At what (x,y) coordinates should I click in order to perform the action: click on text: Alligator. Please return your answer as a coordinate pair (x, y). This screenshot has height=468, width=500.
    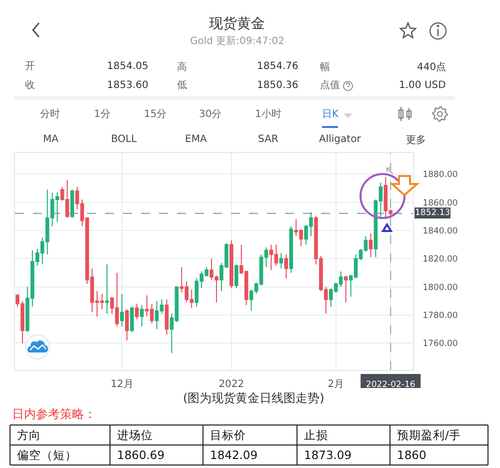
    Looking at the image, I should click on (340, 139).